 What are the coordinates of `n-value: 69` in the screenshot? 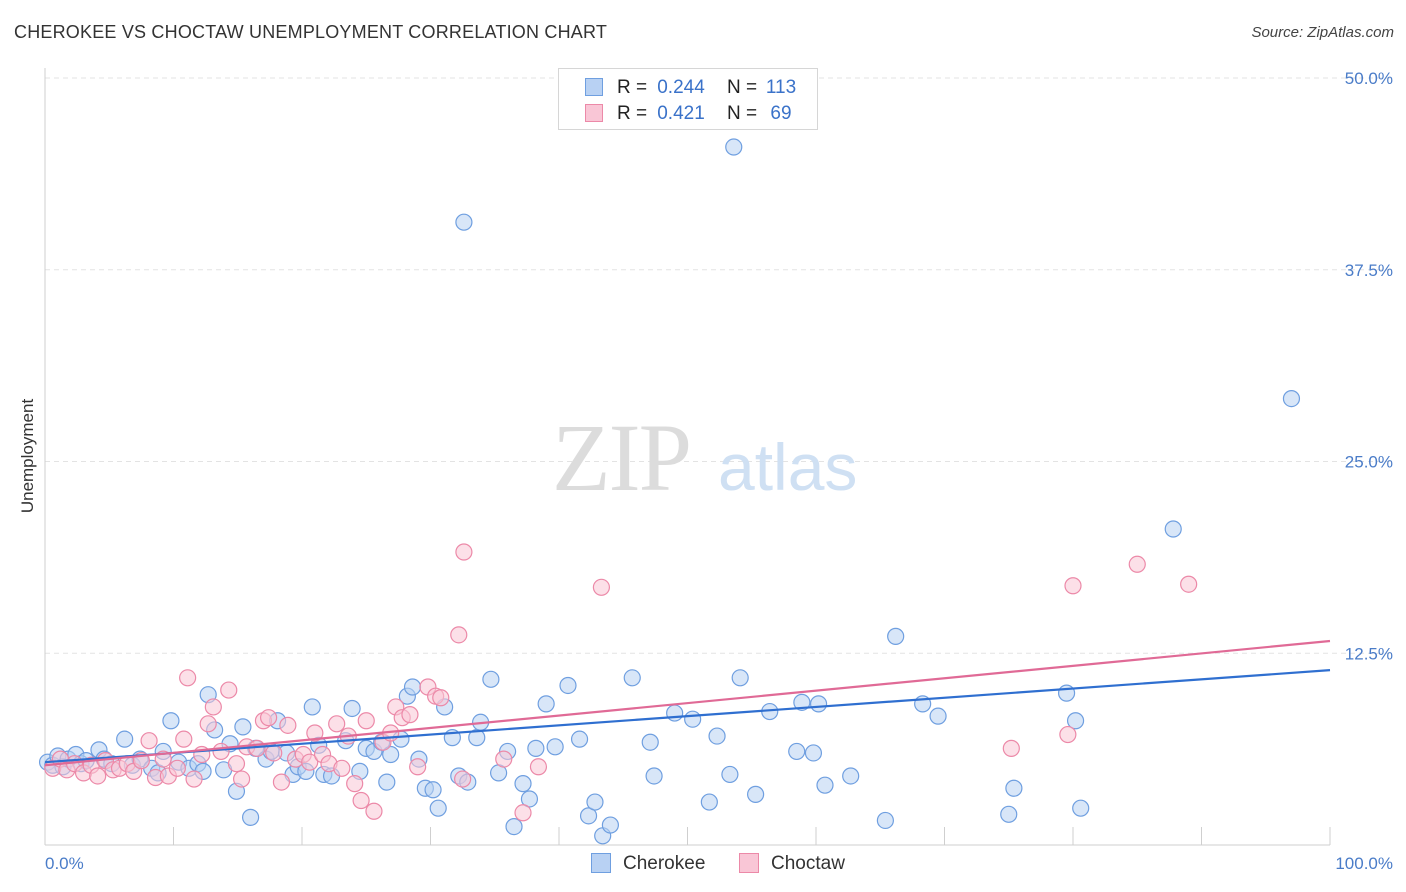 It's located at (781, 113).